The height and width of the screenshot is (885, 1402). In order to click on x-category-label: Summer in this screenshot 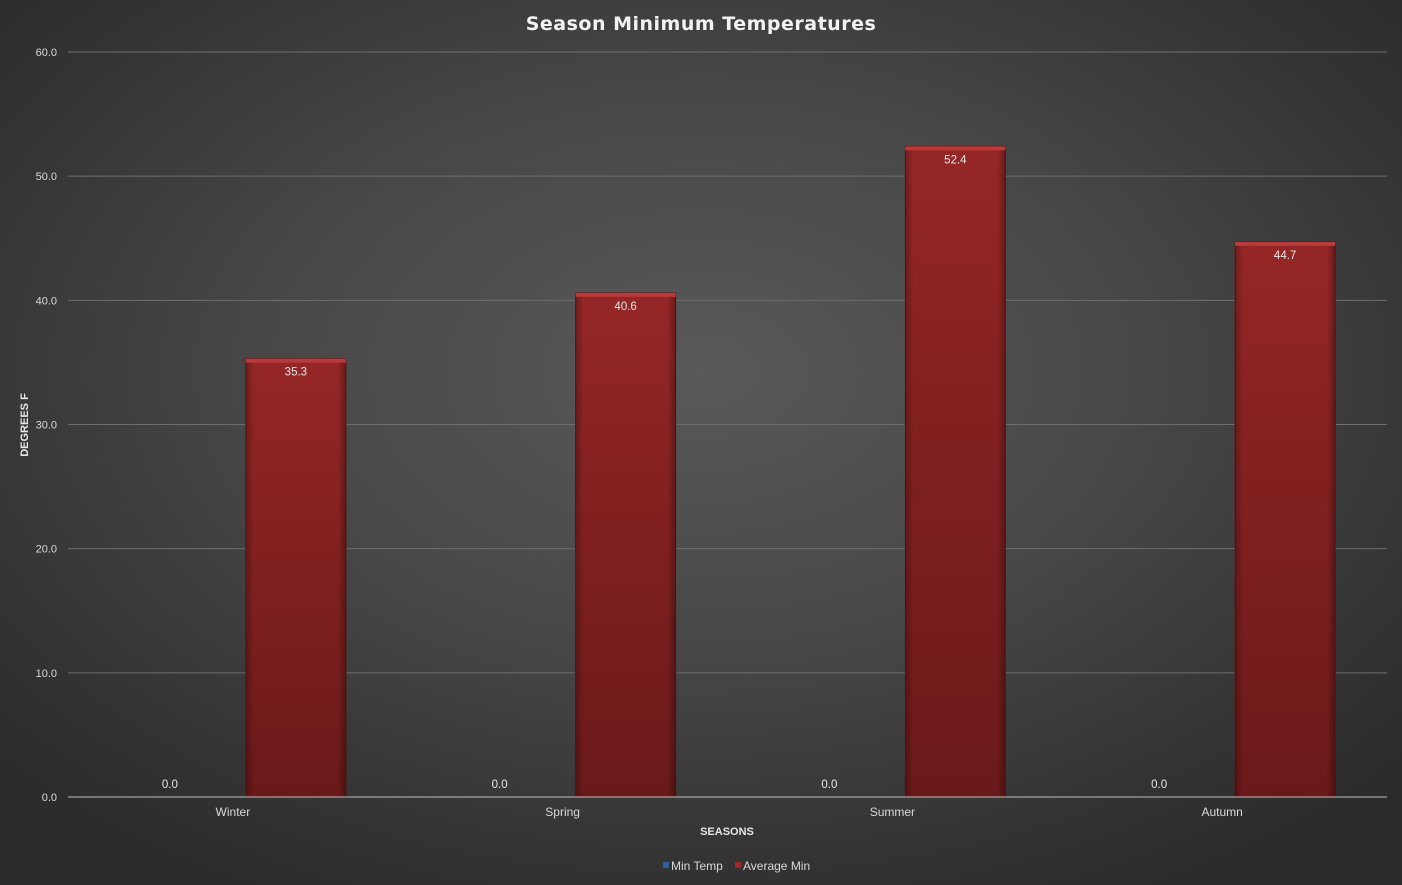, I will do `click(892, 812)`.